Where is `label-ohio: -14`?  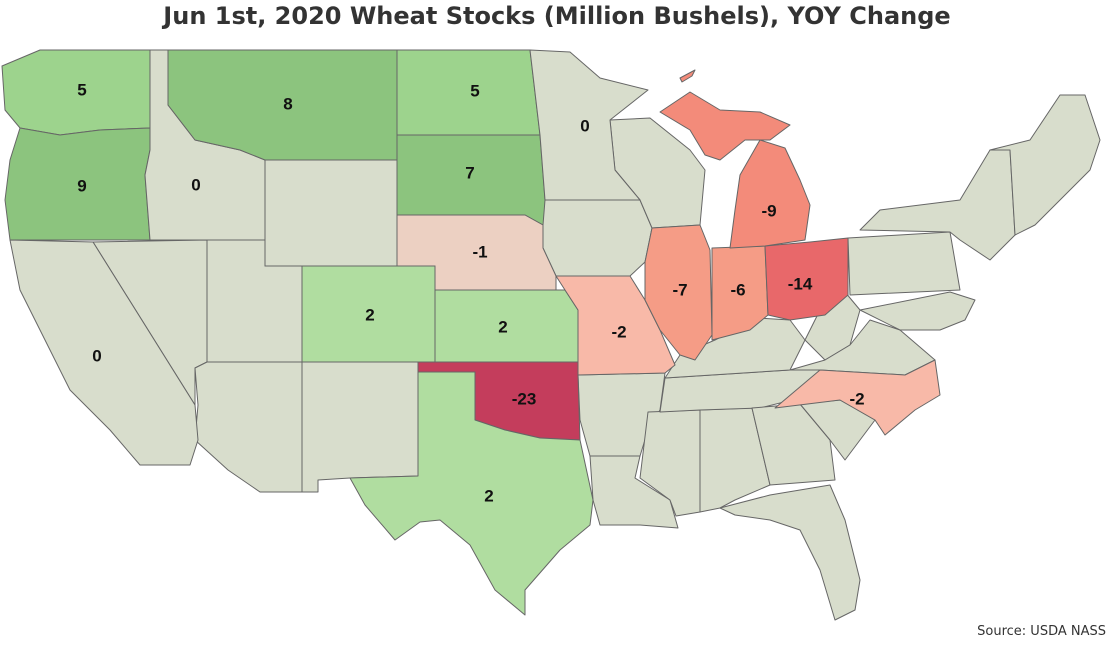 label-ohio: -14 is located at coordinates (800, 283).